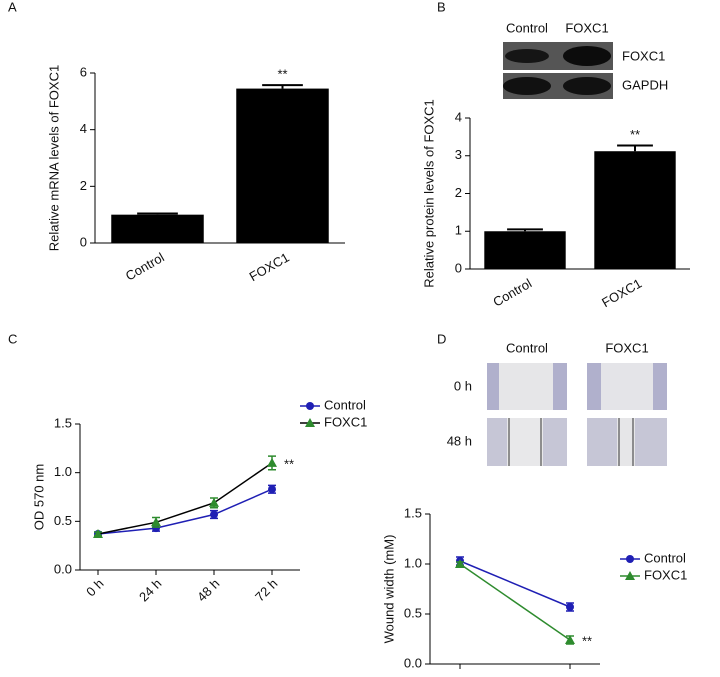 This screenshot has height=677, width=720. What do you see at coordinates (577, 414) in the screenshot?
I see `micrographs` at bounding box center [577, 414].